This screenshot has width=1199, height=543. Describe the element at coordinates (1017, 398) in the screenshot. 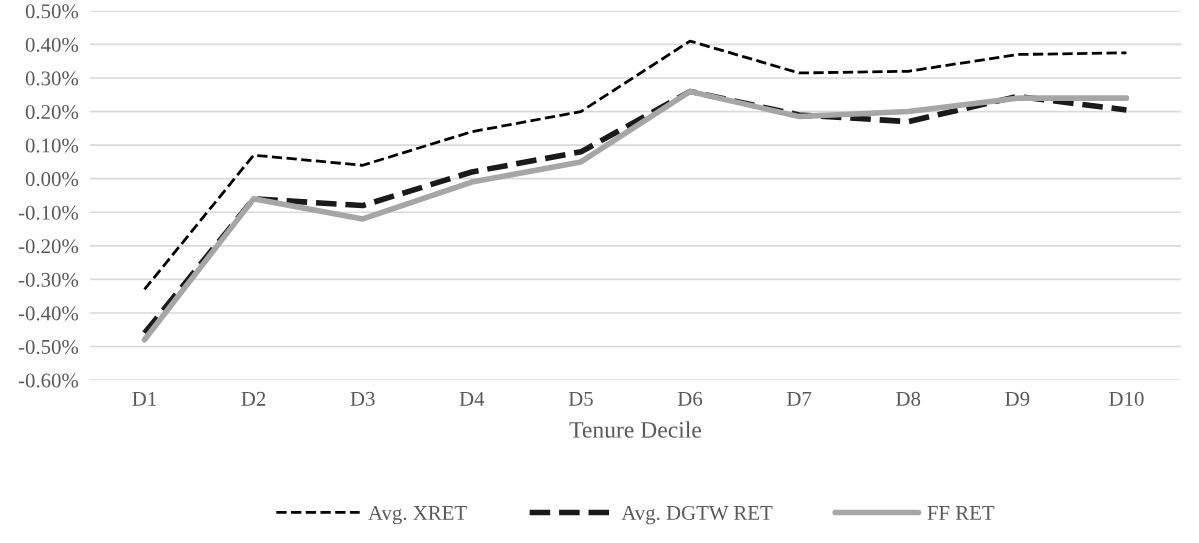

I see `x-tick-label: D9` at that location.